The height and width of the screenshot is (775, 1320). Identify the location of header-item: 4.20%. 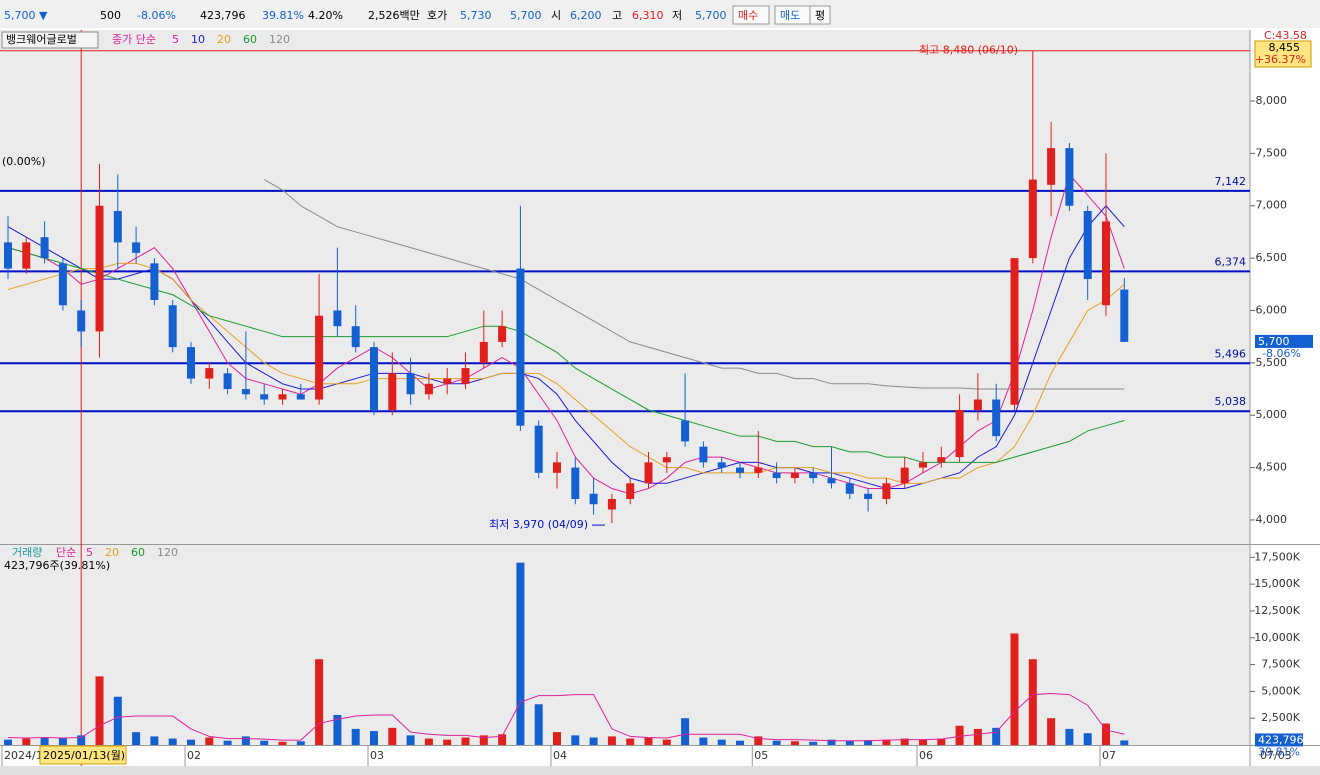
(325, 15).